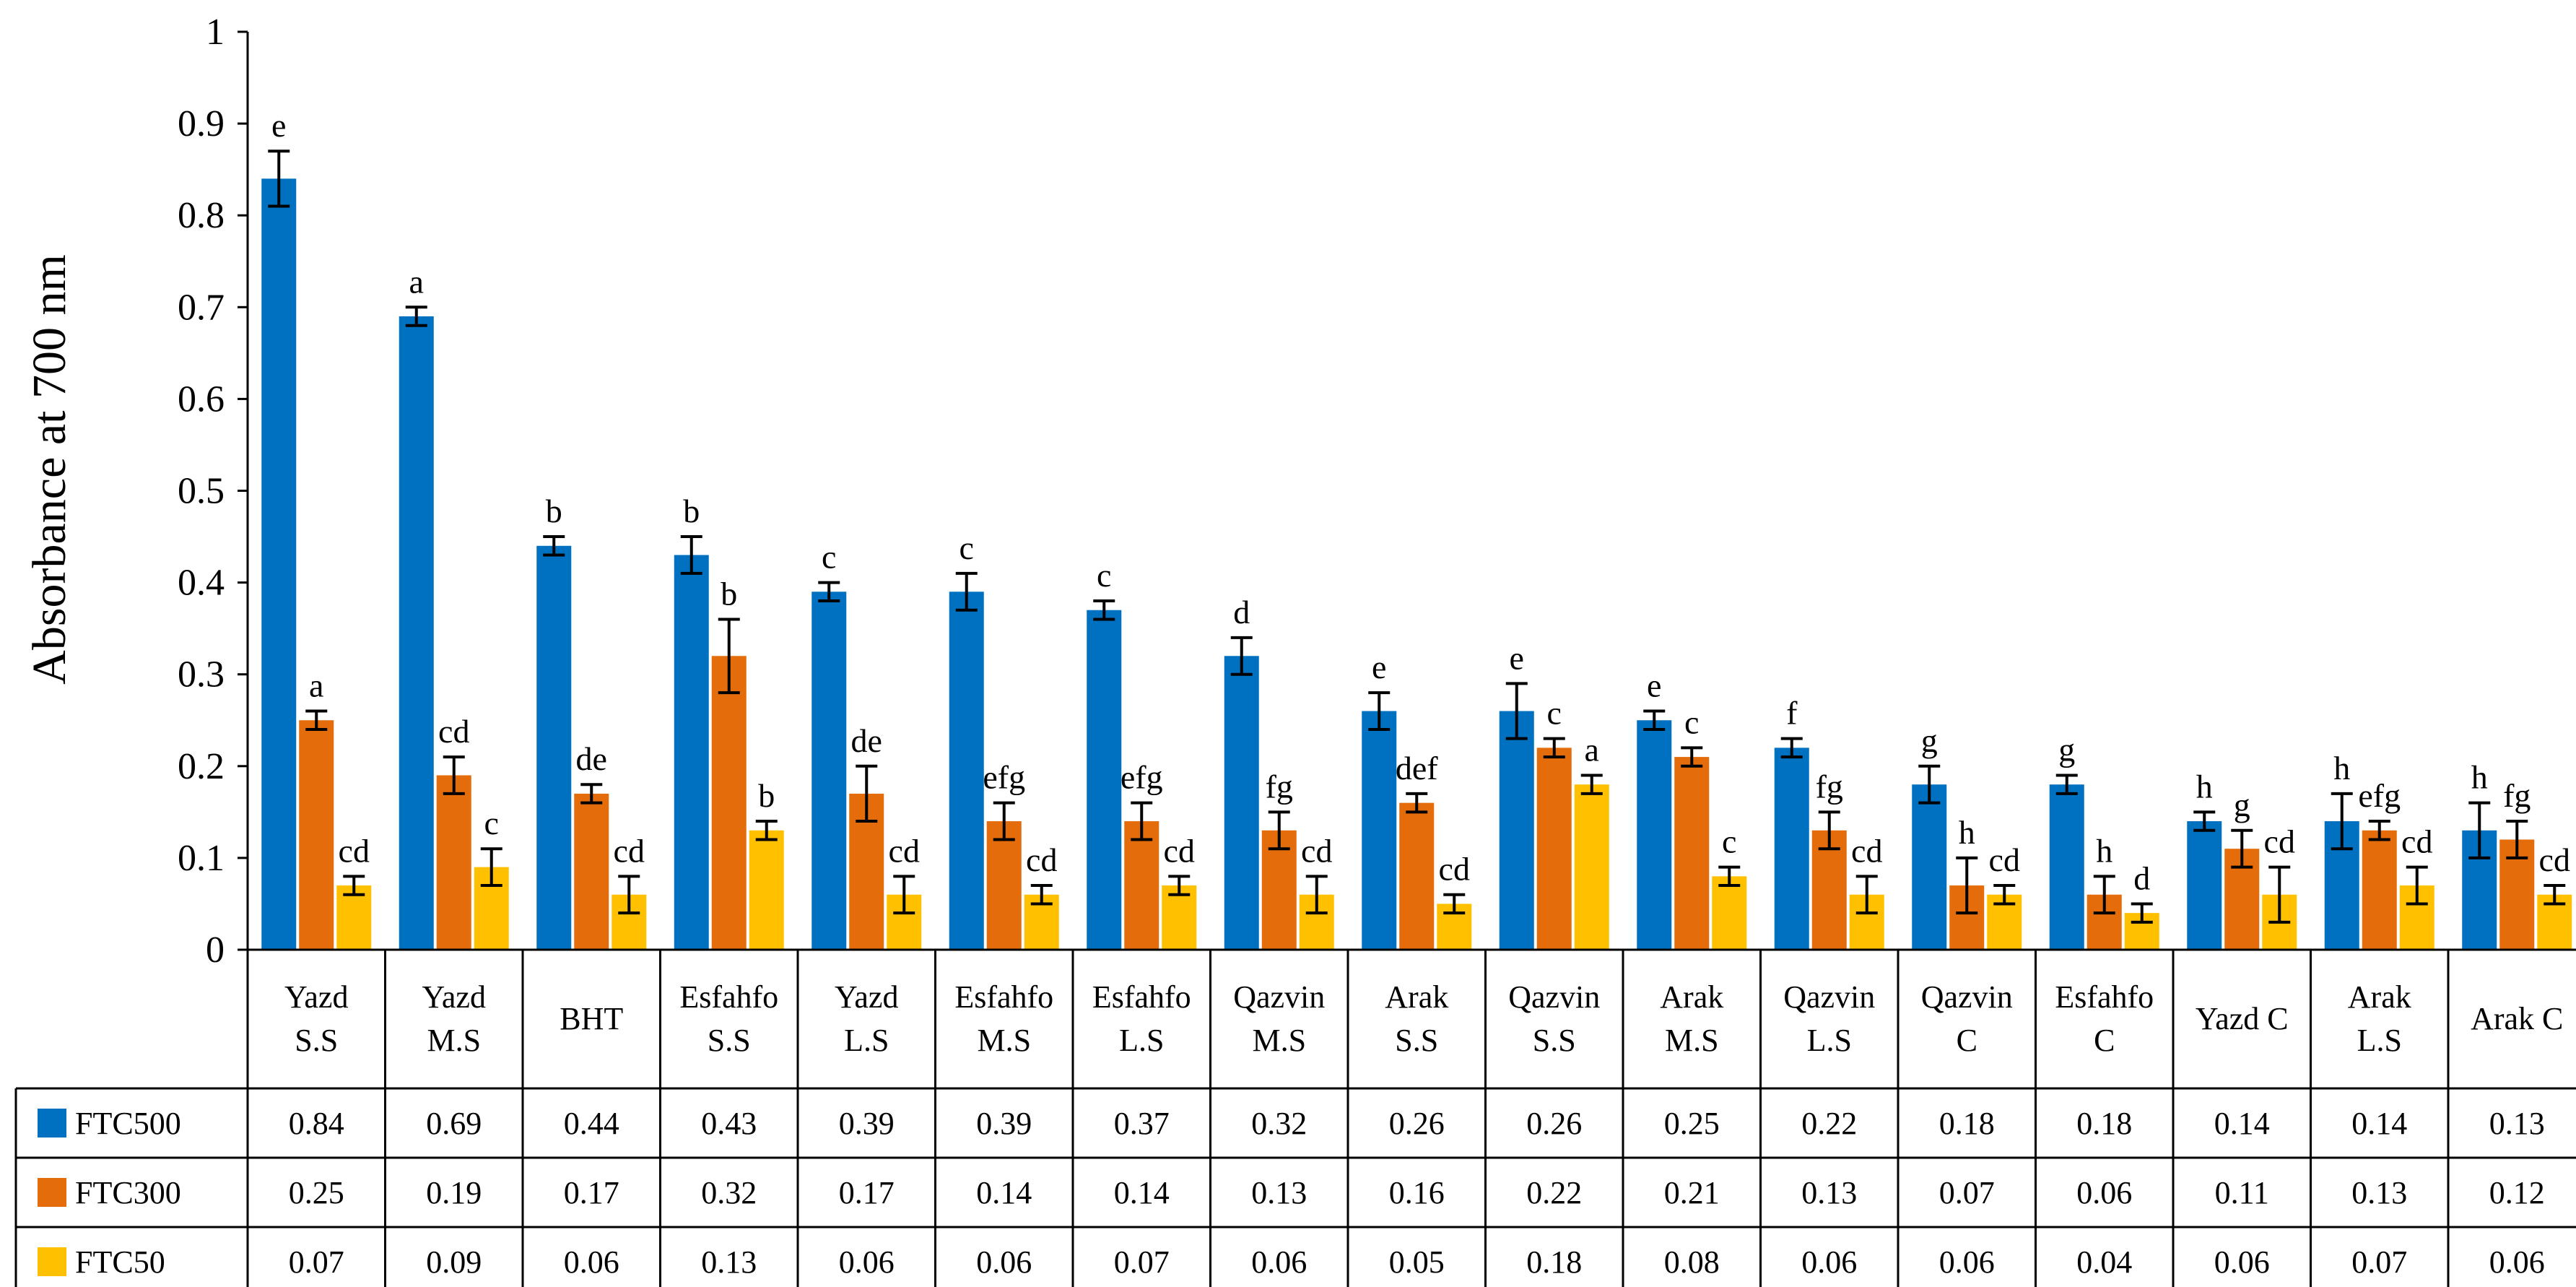  Describe the element at coordinates (591, 1018) in the screenshot. I see `category-label: BHT` at that location.